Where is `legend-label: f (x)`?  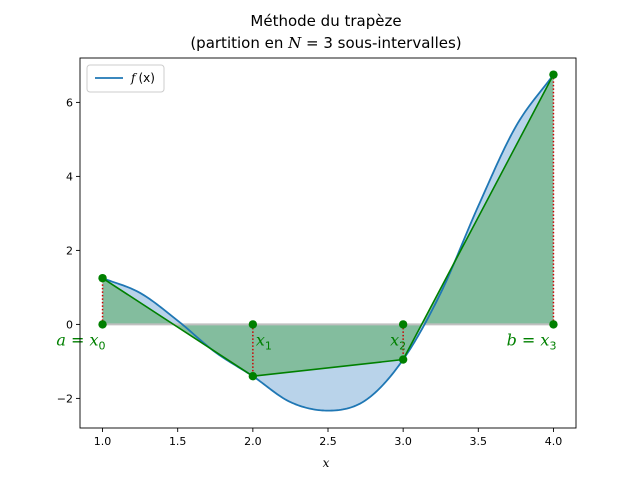
legend-label: f (x) is located at coordinates (142, 78).